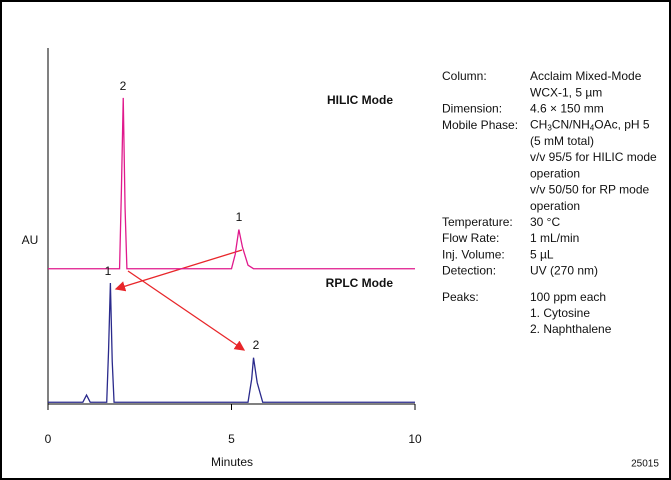  Describe the element at coordinates (232, 462) in the screenshot. I see `x-axis-label: Minutes` at that location.